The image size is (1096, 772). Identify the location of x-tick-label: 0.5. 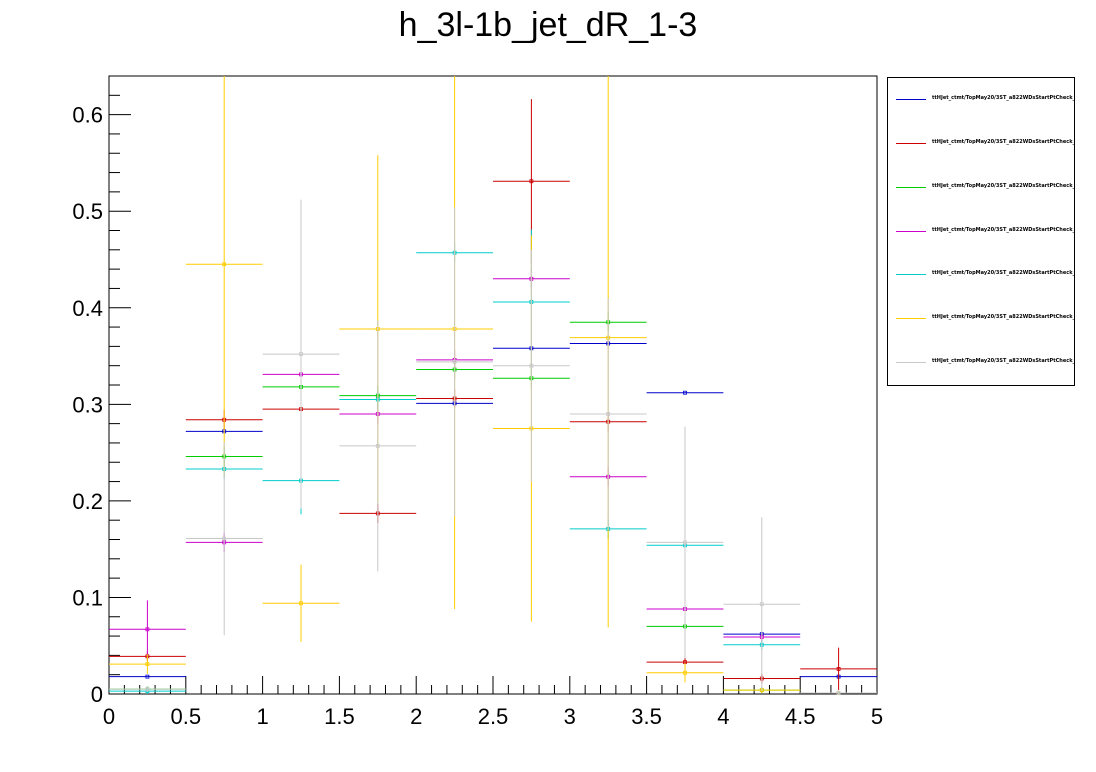
(186, 716).